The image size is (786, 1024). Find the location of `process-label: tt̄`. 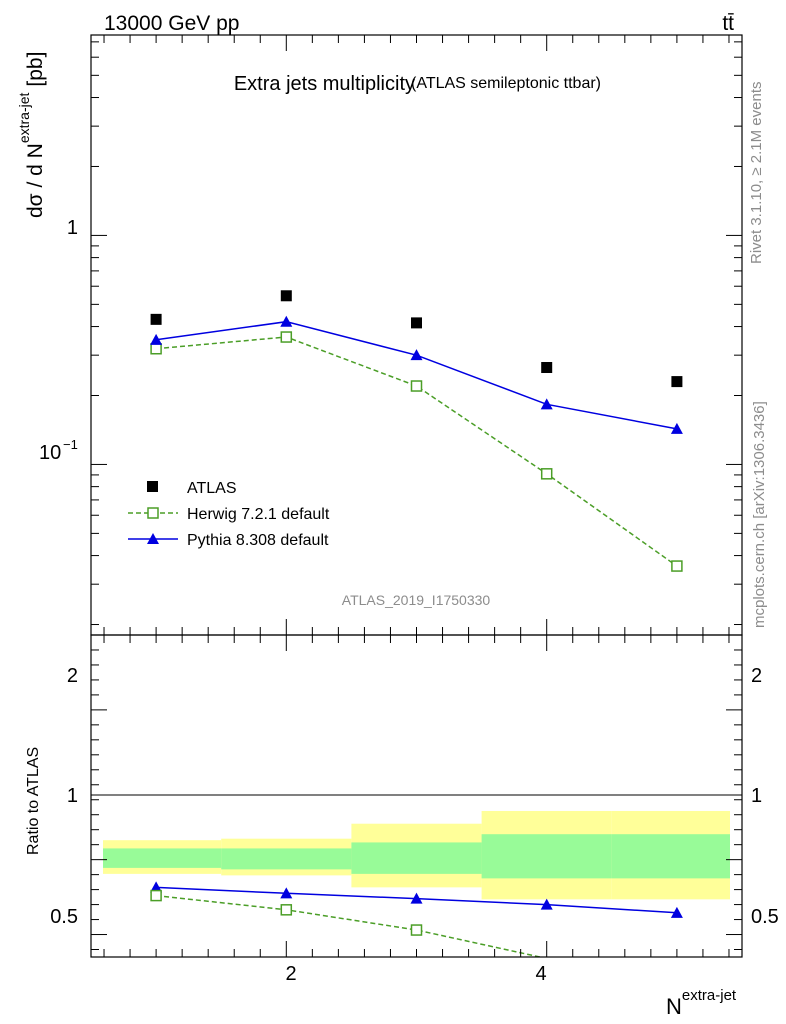

process-label: tt̄ is located at coordinates (728, 23).